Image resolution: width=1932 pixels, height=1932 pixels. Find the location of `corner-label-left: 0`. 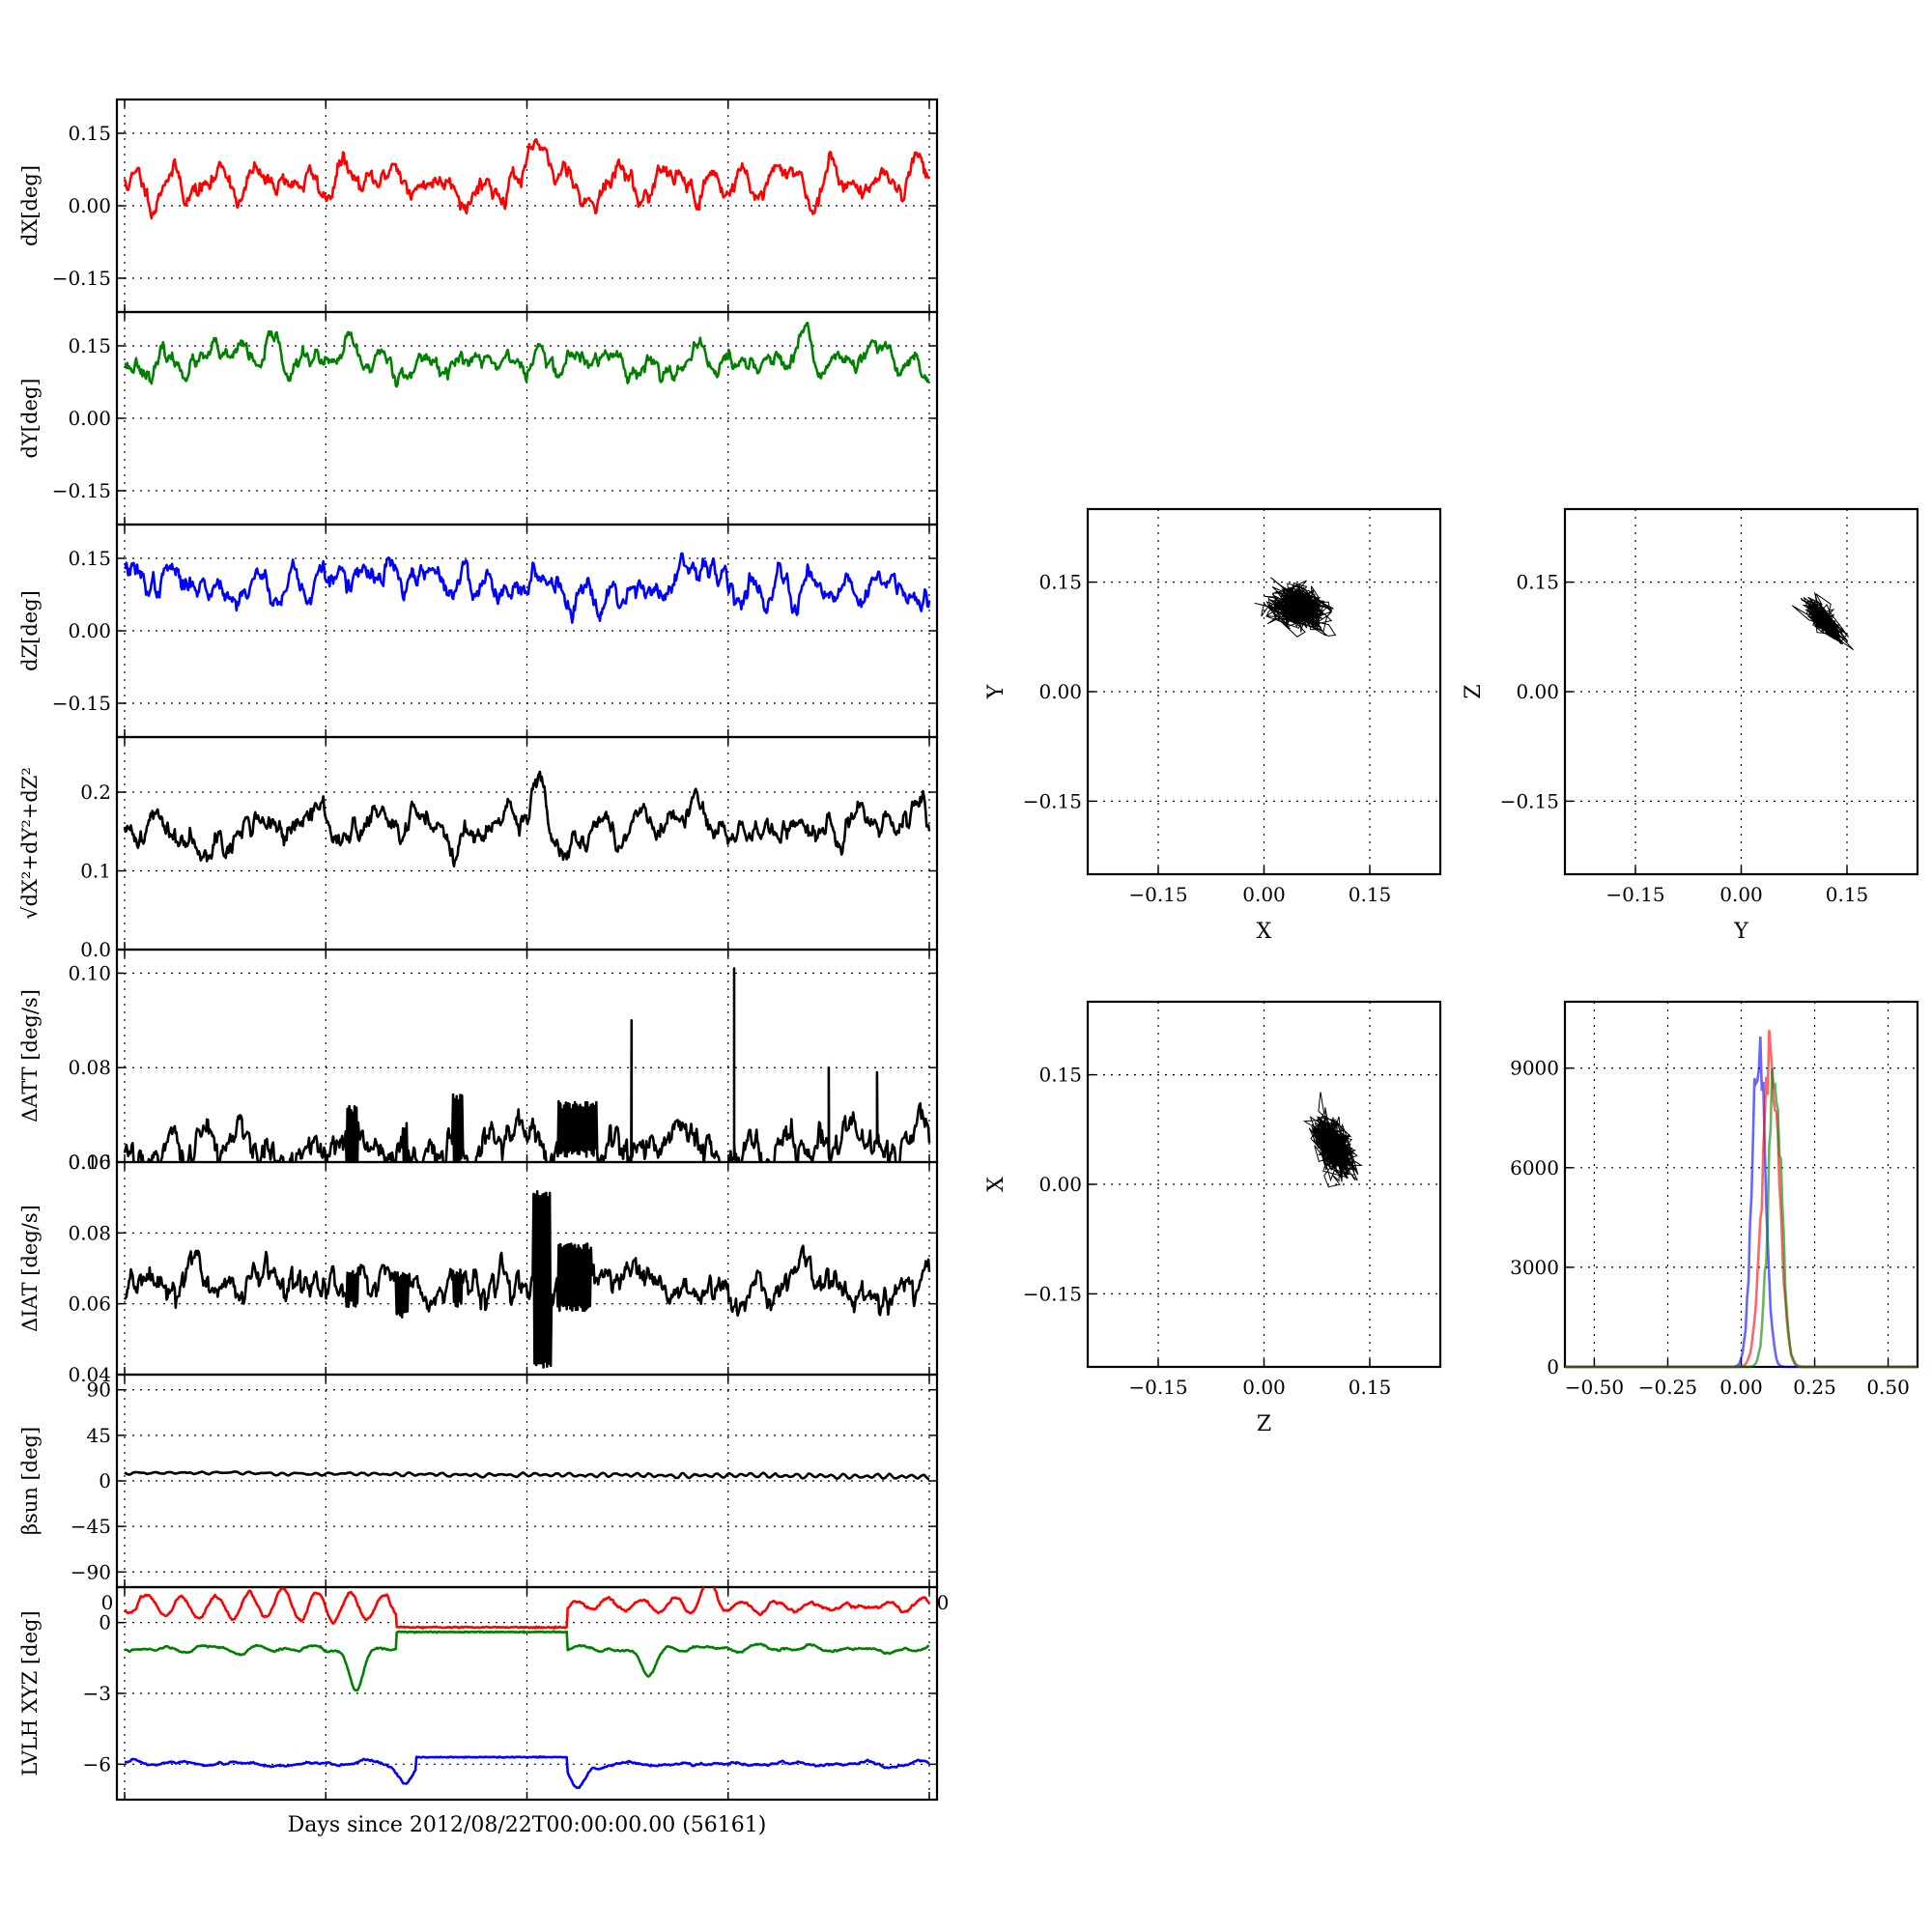

corner-label-left: 0 is located at coordinates (107, 1602).